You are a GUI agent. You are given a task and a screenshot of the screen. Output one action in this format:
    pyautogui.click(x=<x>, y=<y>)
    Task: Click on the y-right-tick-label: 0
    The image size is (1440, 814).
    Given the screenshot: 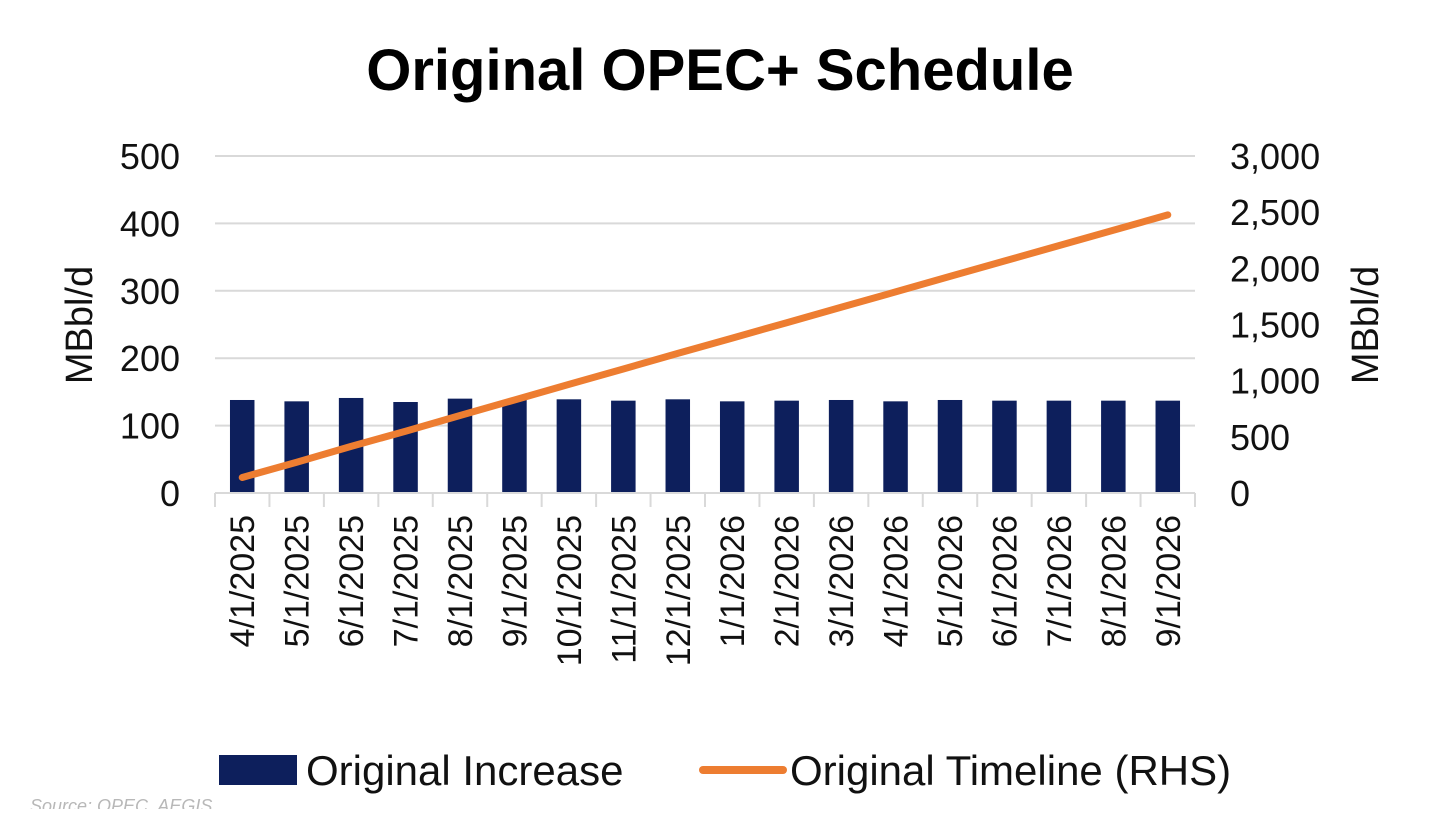 What is the action you would take?
    pyautogui.click(x=1240, y=493)
    